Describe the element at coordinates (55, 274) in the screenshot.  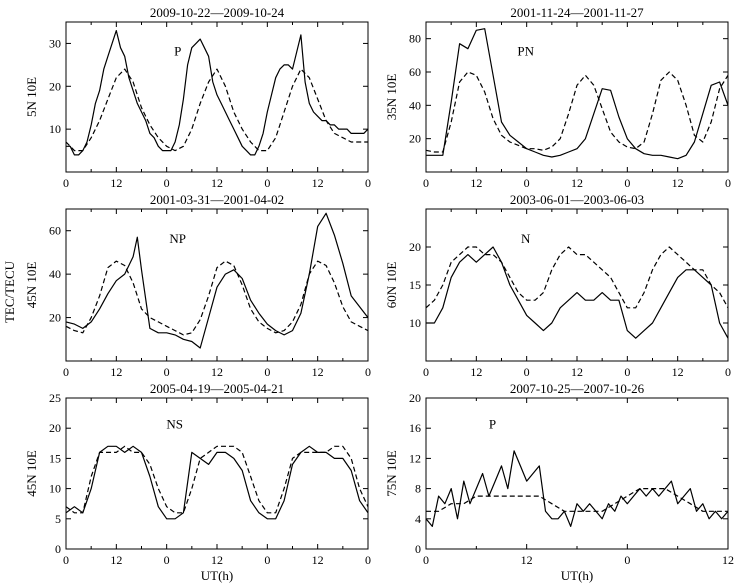
I see `y-tick-label: 40` at that location.